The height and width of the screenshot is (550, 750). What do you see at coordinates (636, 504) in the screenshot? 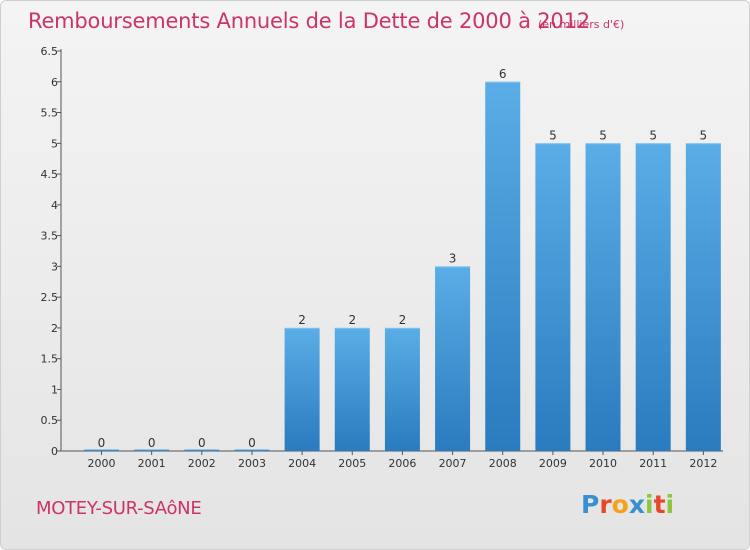
I see `logo-letter: x` at bounding box center [636, 504].